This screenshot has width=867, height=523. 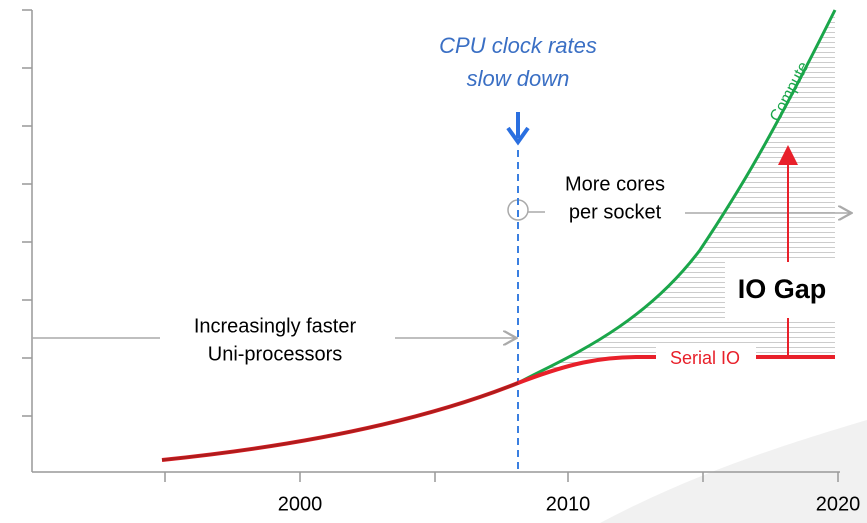 What do you see at coordinates (838, 504) in the screenshot?
I see `x-label: 2020` at bounding box center [838, 504].